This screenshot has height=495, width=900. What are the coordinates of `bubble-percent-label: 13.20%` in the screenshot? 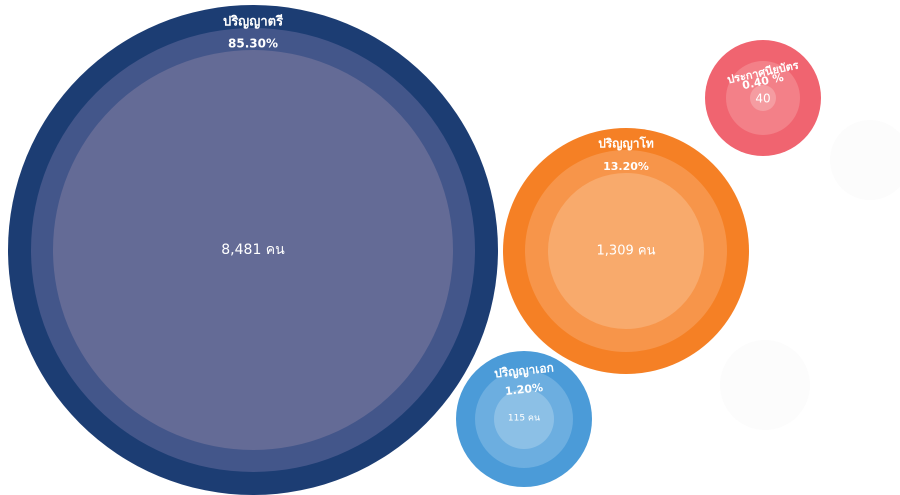 It's located at (626, 166).